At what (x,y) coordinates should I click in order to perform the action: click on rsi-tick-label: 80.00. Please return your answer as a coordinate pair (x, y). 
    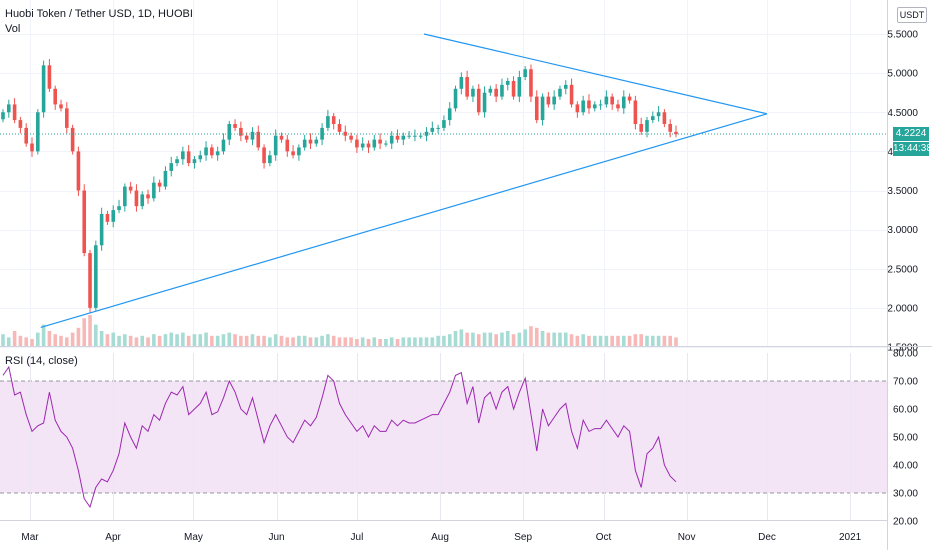
    Looking at the image, I should click on (905, 354).